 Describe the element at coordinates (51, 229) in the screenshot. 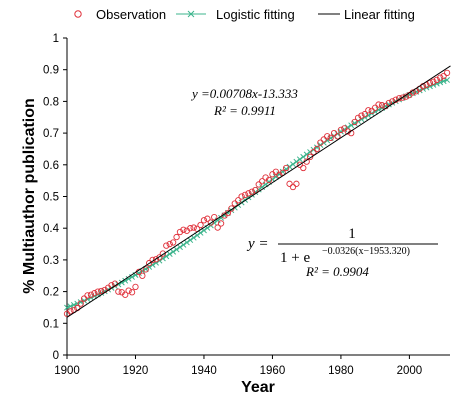

I see `y-tick-label: 0.4` at that location.